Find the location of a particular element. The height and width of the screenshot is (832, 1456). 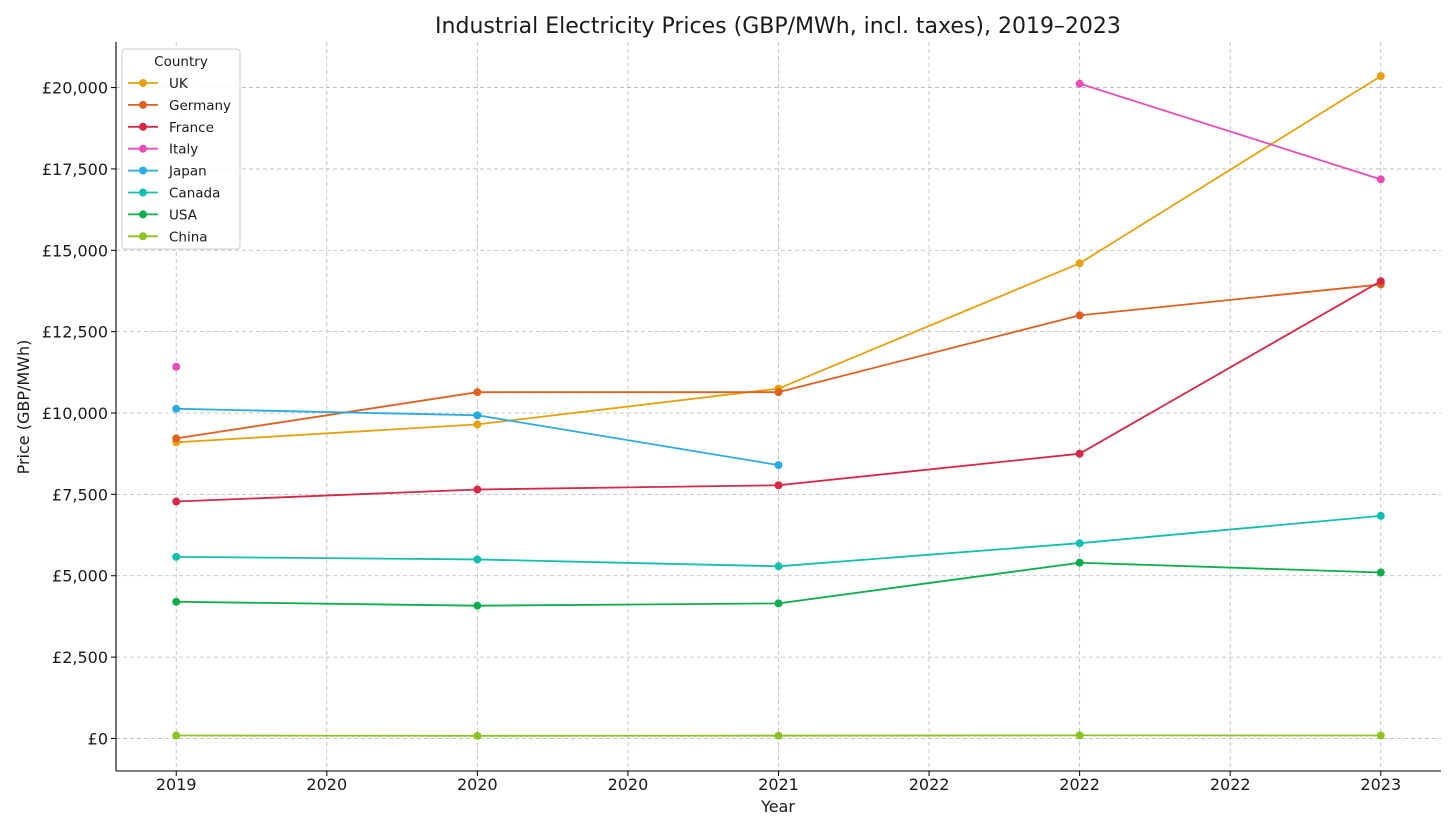

legend-box is located at coordinates (181, 149).